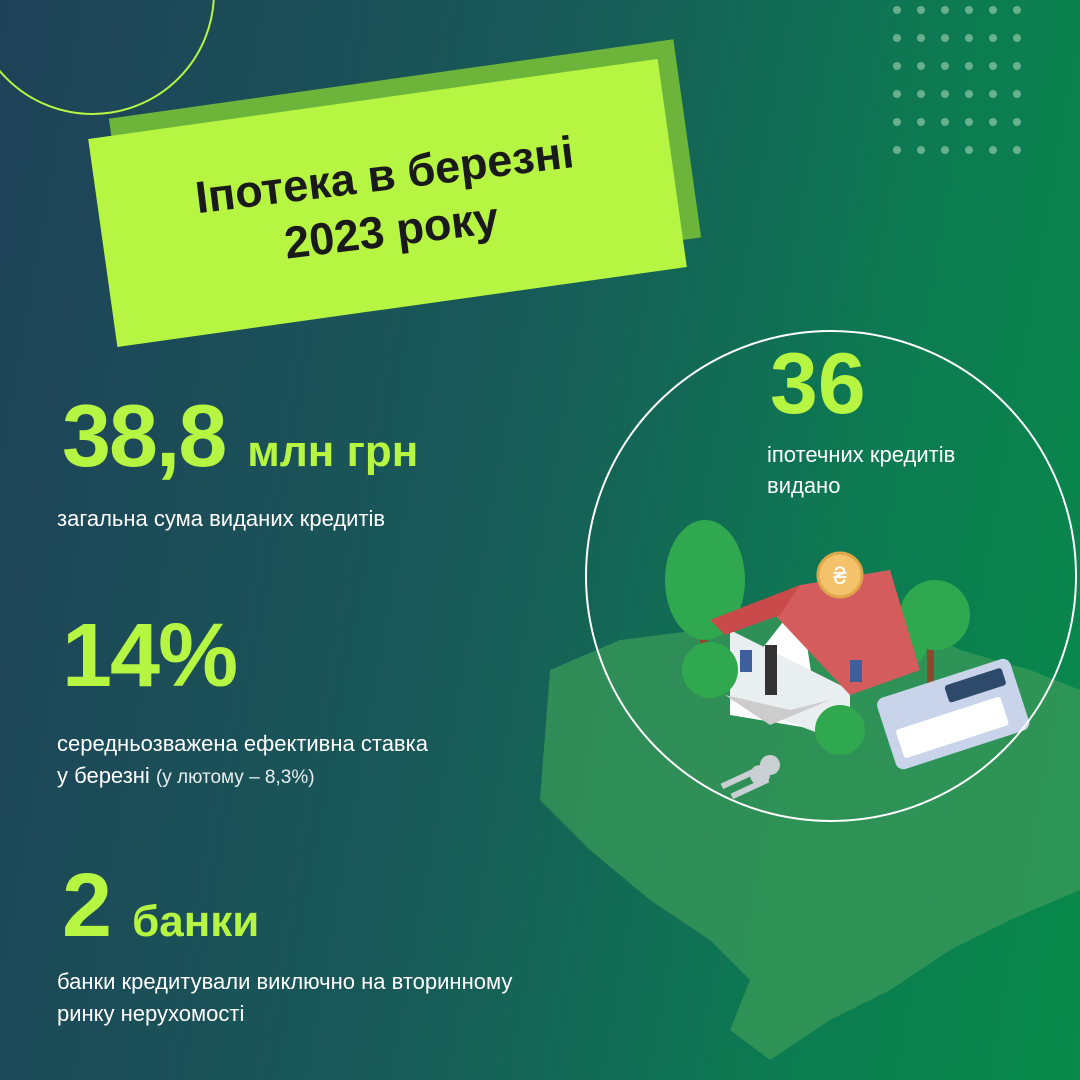 The width and height of the screenshot is (1080, 1080). Describe the element at coordinates (333, 451) in the screenshot. I see `stat-unit: млн грн` at that location.